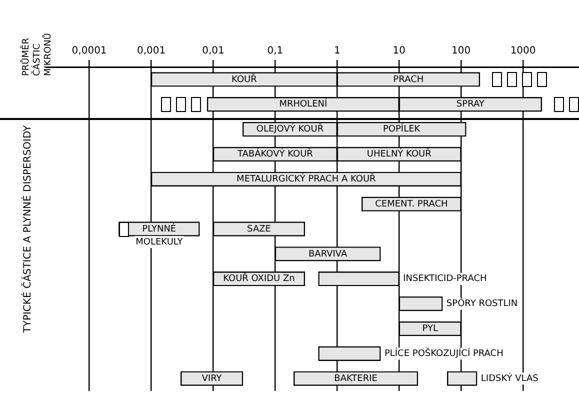 This screenshot has width=579, height=400. I want to click on data-label: INSEKTICID-PRACH, so click(445, 279).